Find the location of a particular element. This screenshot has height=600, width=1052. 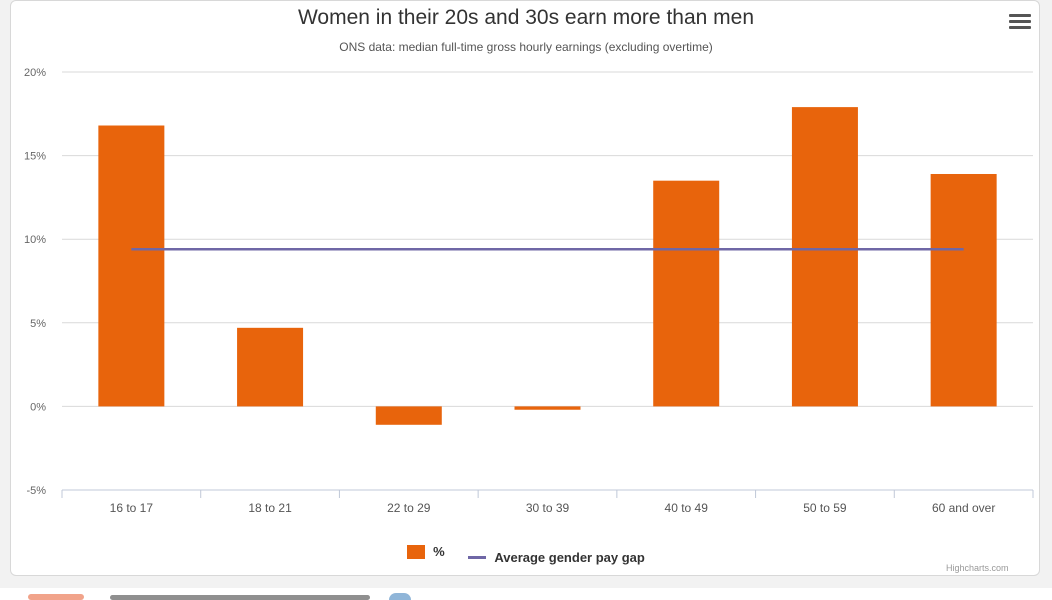

highcharts-credit-link: Highcharts.com is located at coordinates (977, 568).